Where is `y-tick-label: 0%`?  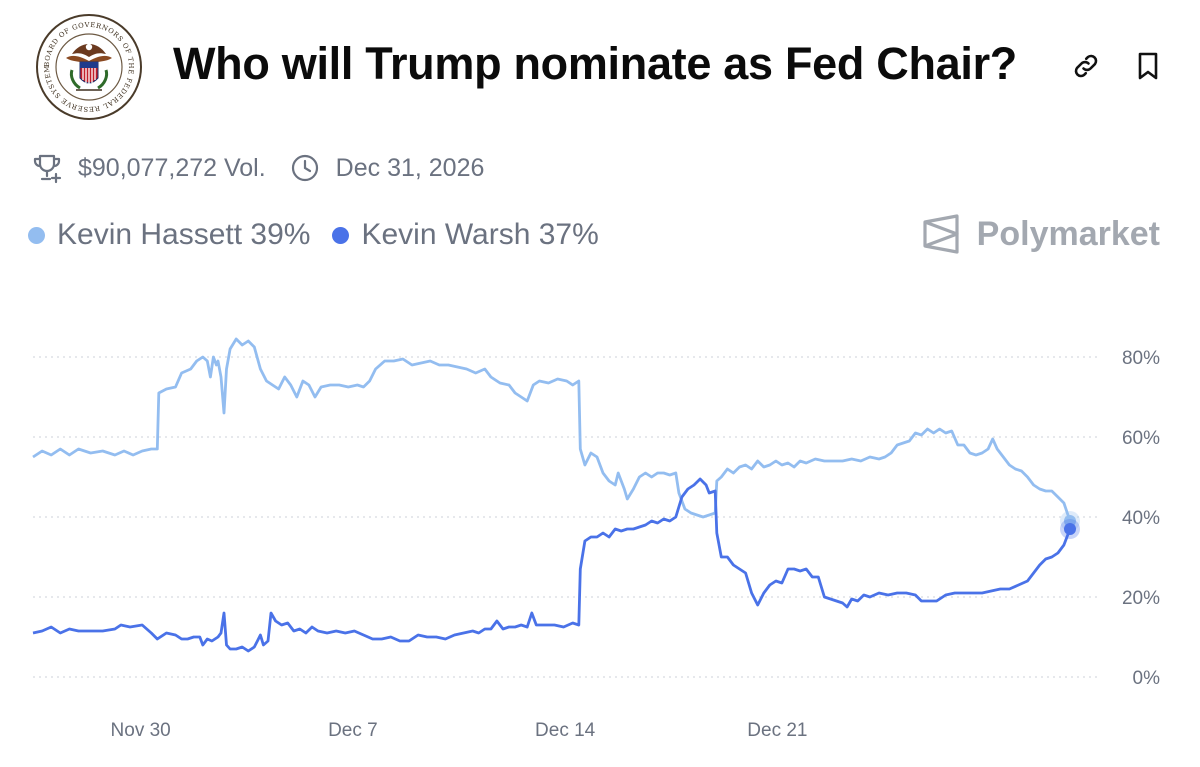 y-tick-label: 0% is located at coordinates (1147, 678).